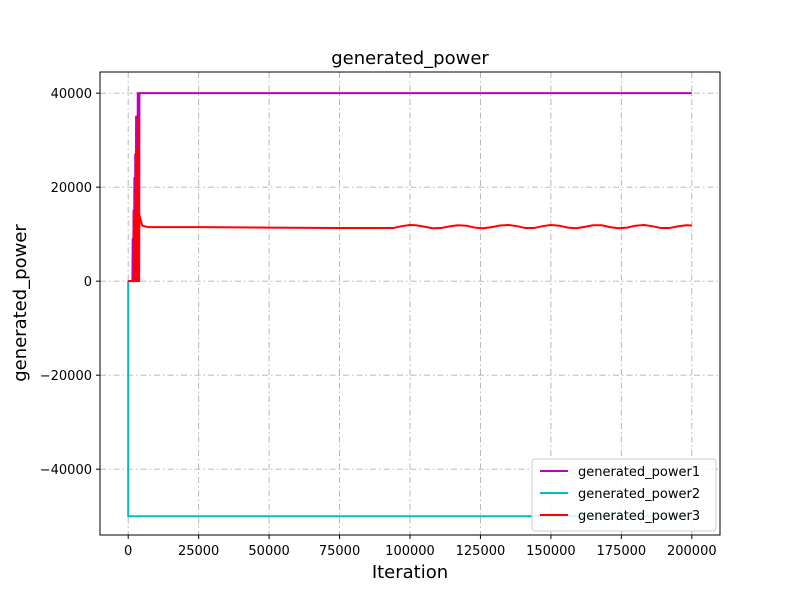  What do you see at coordinates (66, 376) in the screenshot?
I see `y-tick-label: −20000` at bounding box center [66, 376].